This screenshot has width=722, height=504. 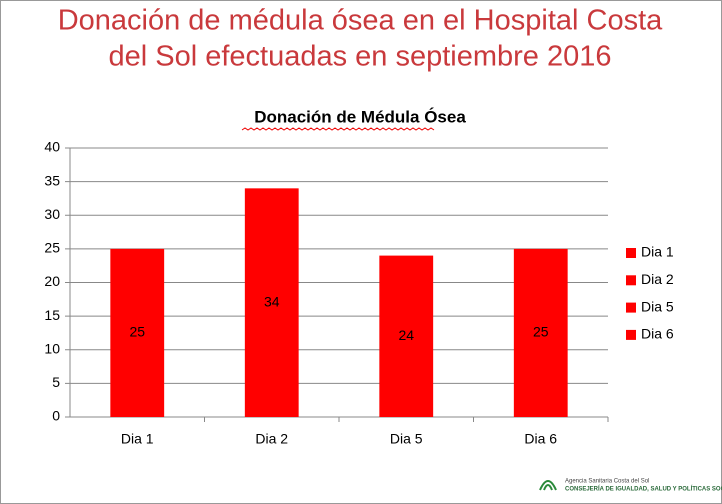 I want to click on x-tick-label: Dia 5, so click(x=406, y=439).